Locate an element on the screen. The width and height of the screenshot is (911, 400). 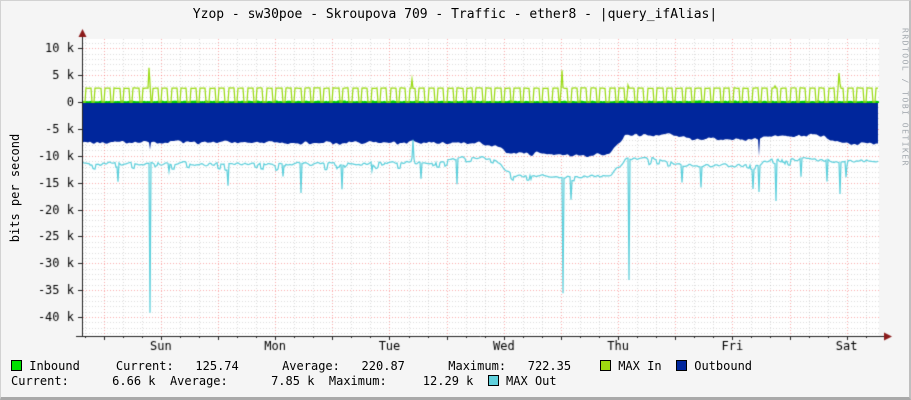
max-in-swatch is located at coordinates (605, 365).